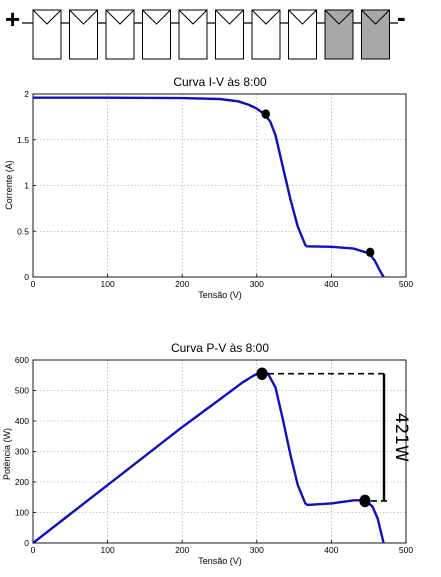 Image resolution: width=441 pixels, height=577 pixels. I want to click on pv-module-5-diode-symbol, so click(193, 17).